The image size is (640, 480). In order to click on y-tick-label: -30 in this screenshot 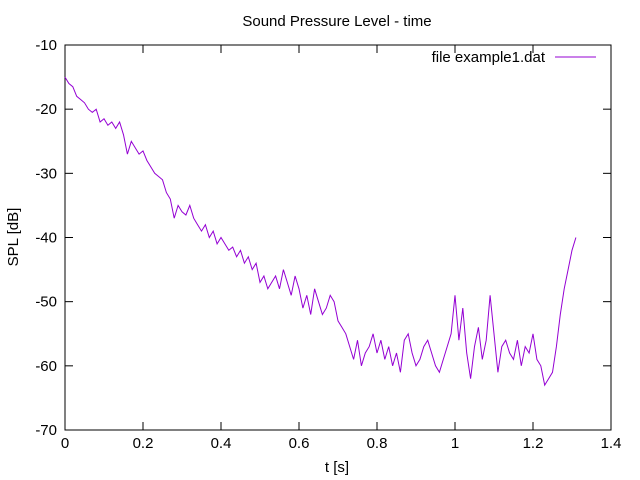, I will do `click(46, 173)`.